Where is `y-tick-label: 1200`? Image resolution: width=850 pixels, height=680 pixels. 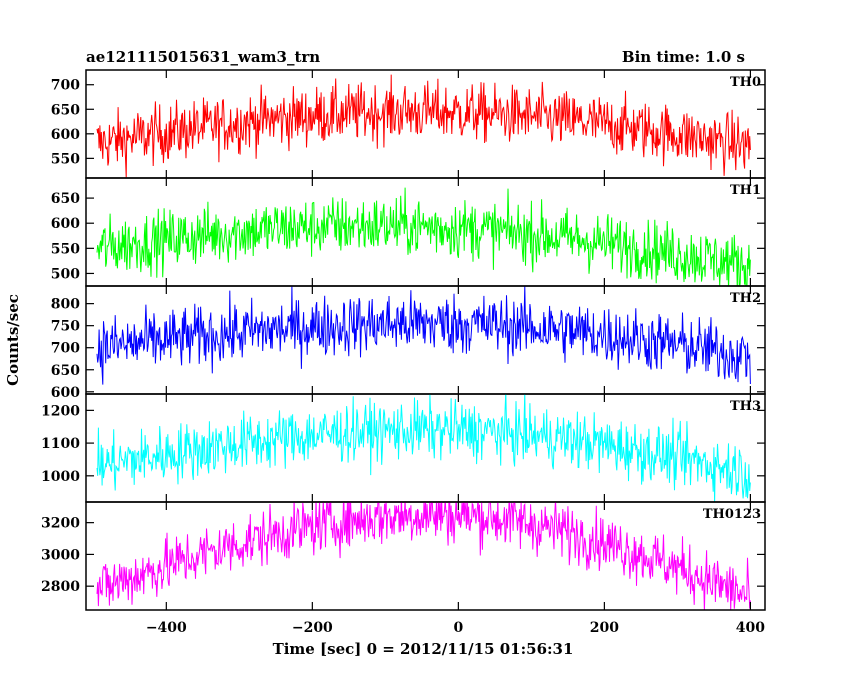
y-tick-label: 1200 is located at coordinates (60, 411).